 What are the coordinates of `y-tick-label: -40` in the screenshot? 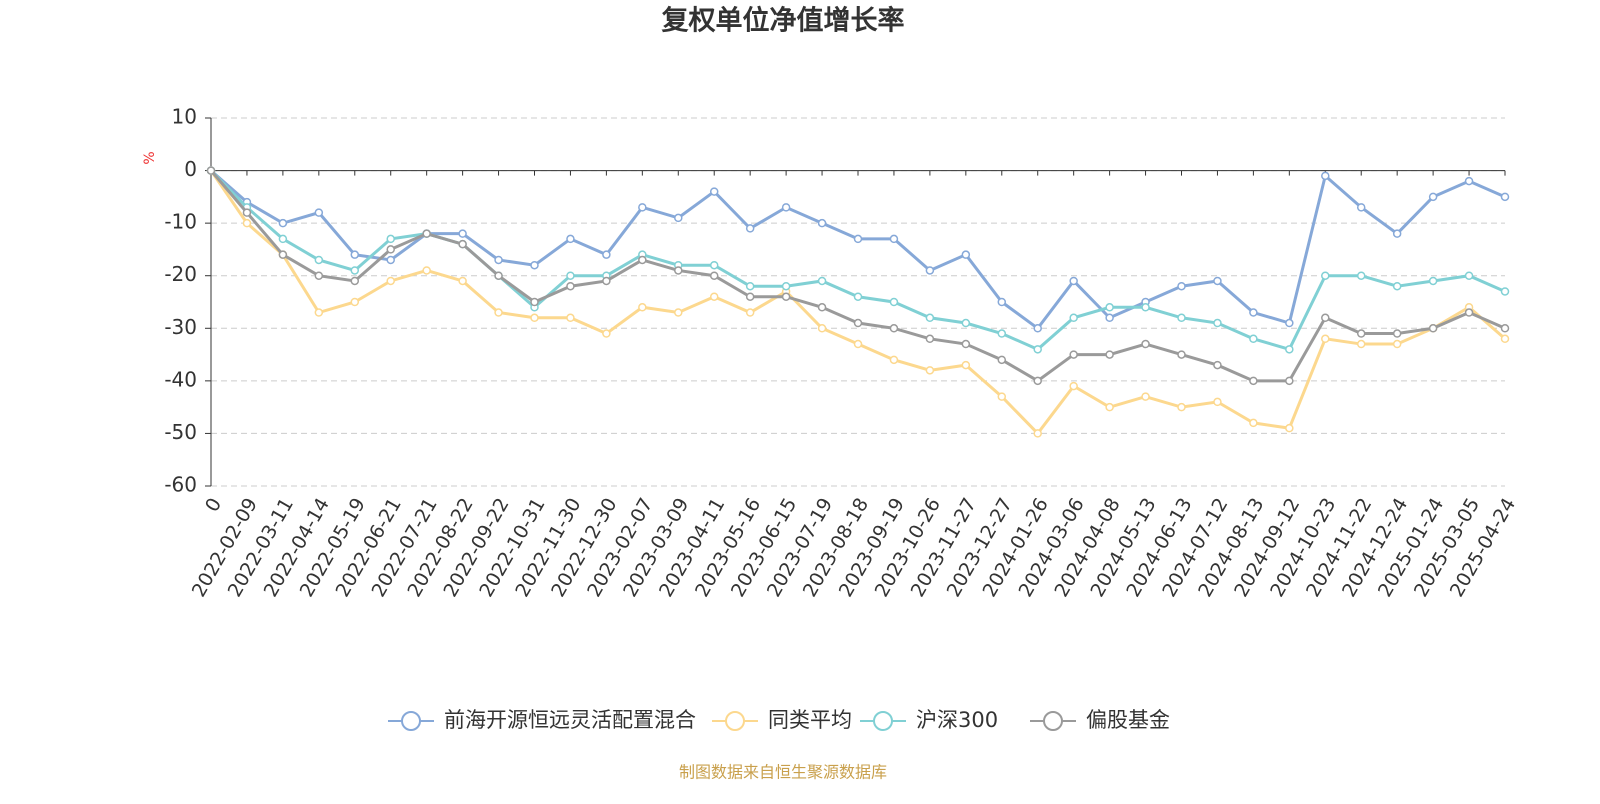 It's located at (180, 379).